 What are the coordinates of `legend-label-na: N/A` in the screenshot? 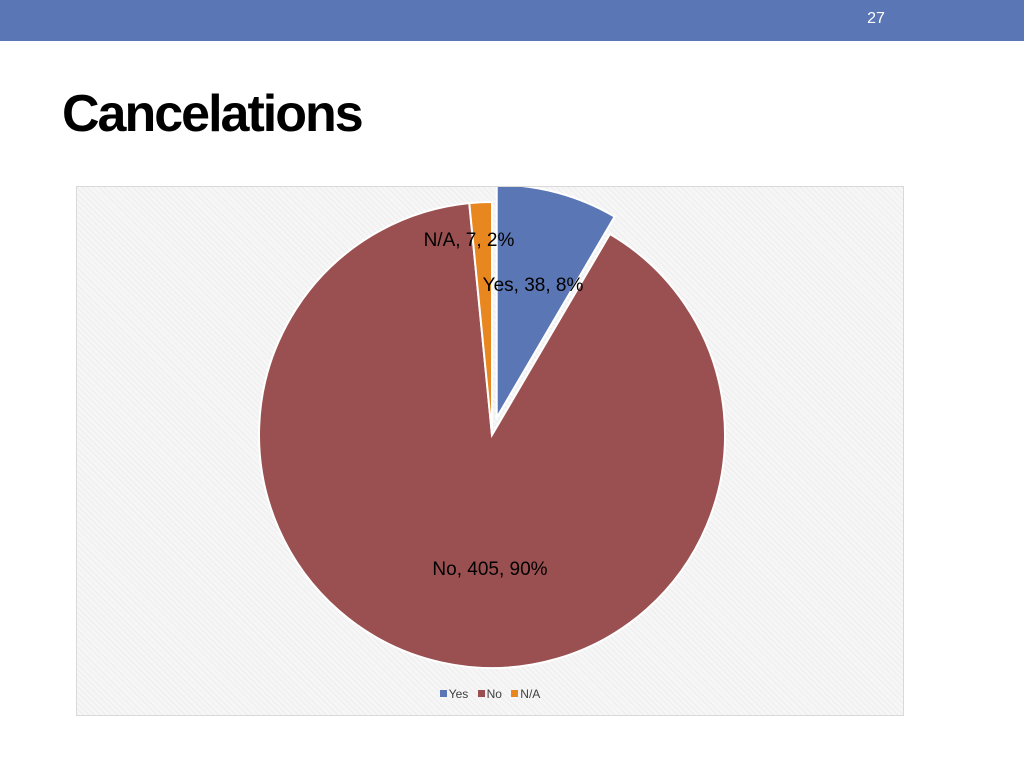 It's located at (530, 694).